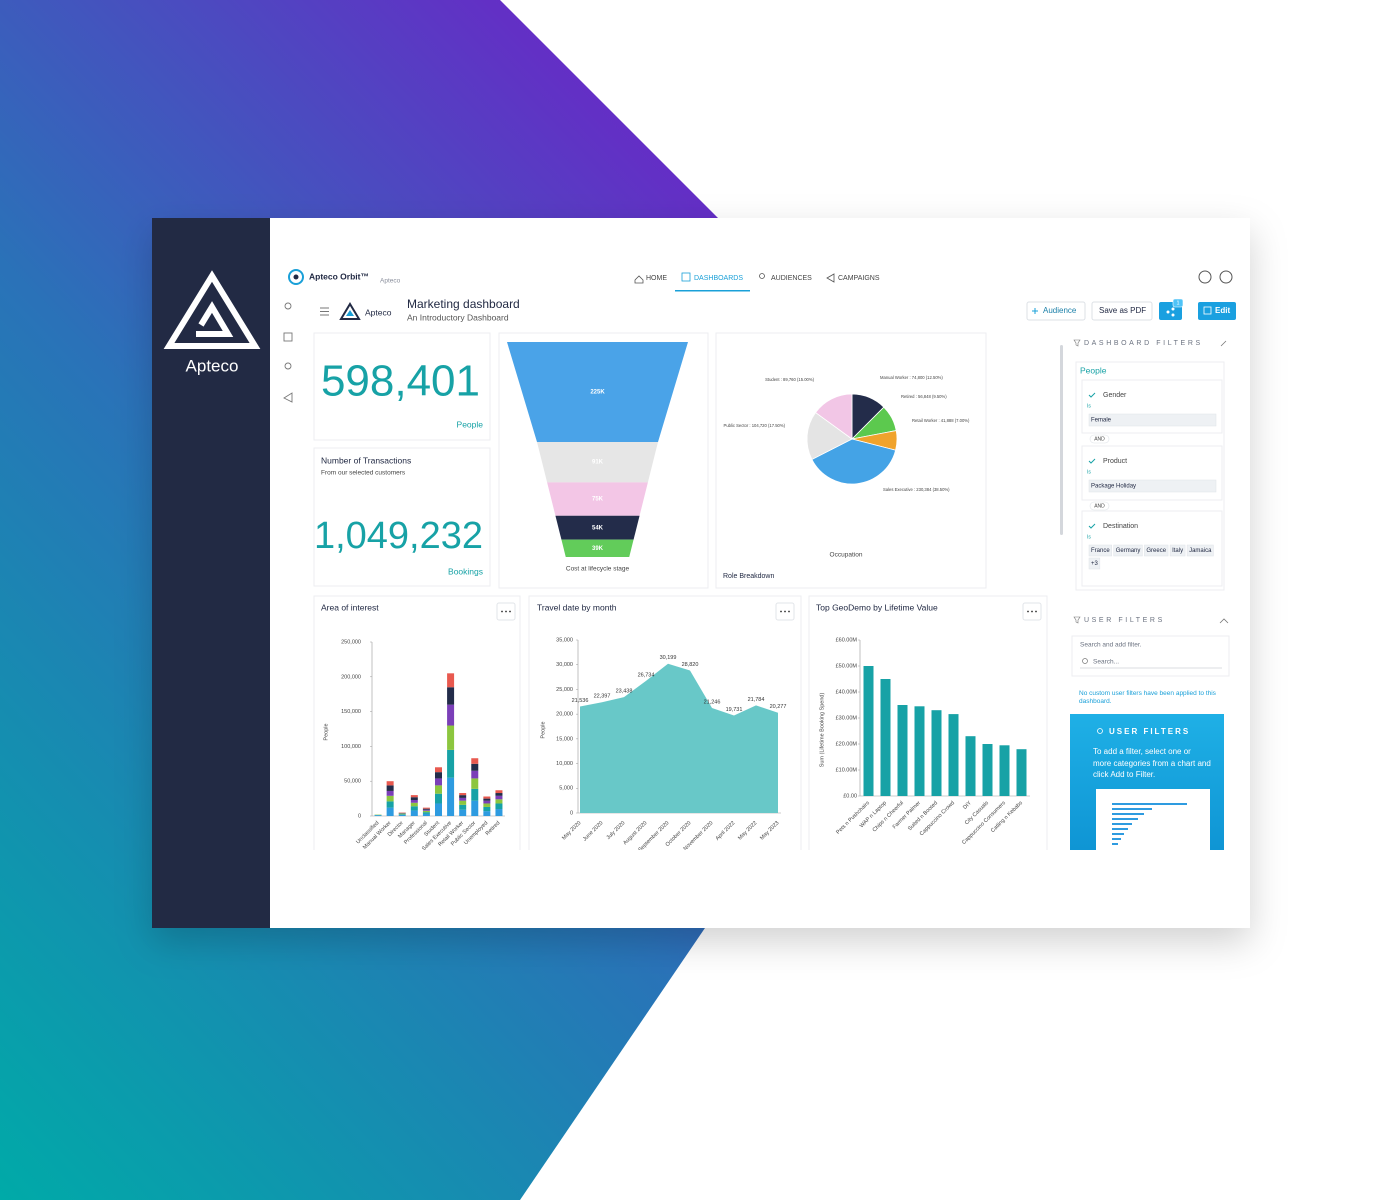 The width and height of the screenshot is (1400, 1200). I want to click on search-box, so click(1150, 656).